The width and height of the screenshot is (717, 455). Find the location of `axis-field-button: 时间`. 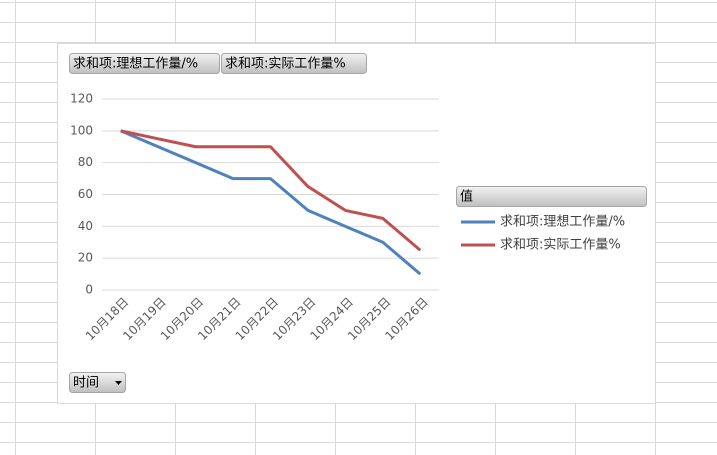

axis-field-button: 时间 is located at coordinates (97, 382).